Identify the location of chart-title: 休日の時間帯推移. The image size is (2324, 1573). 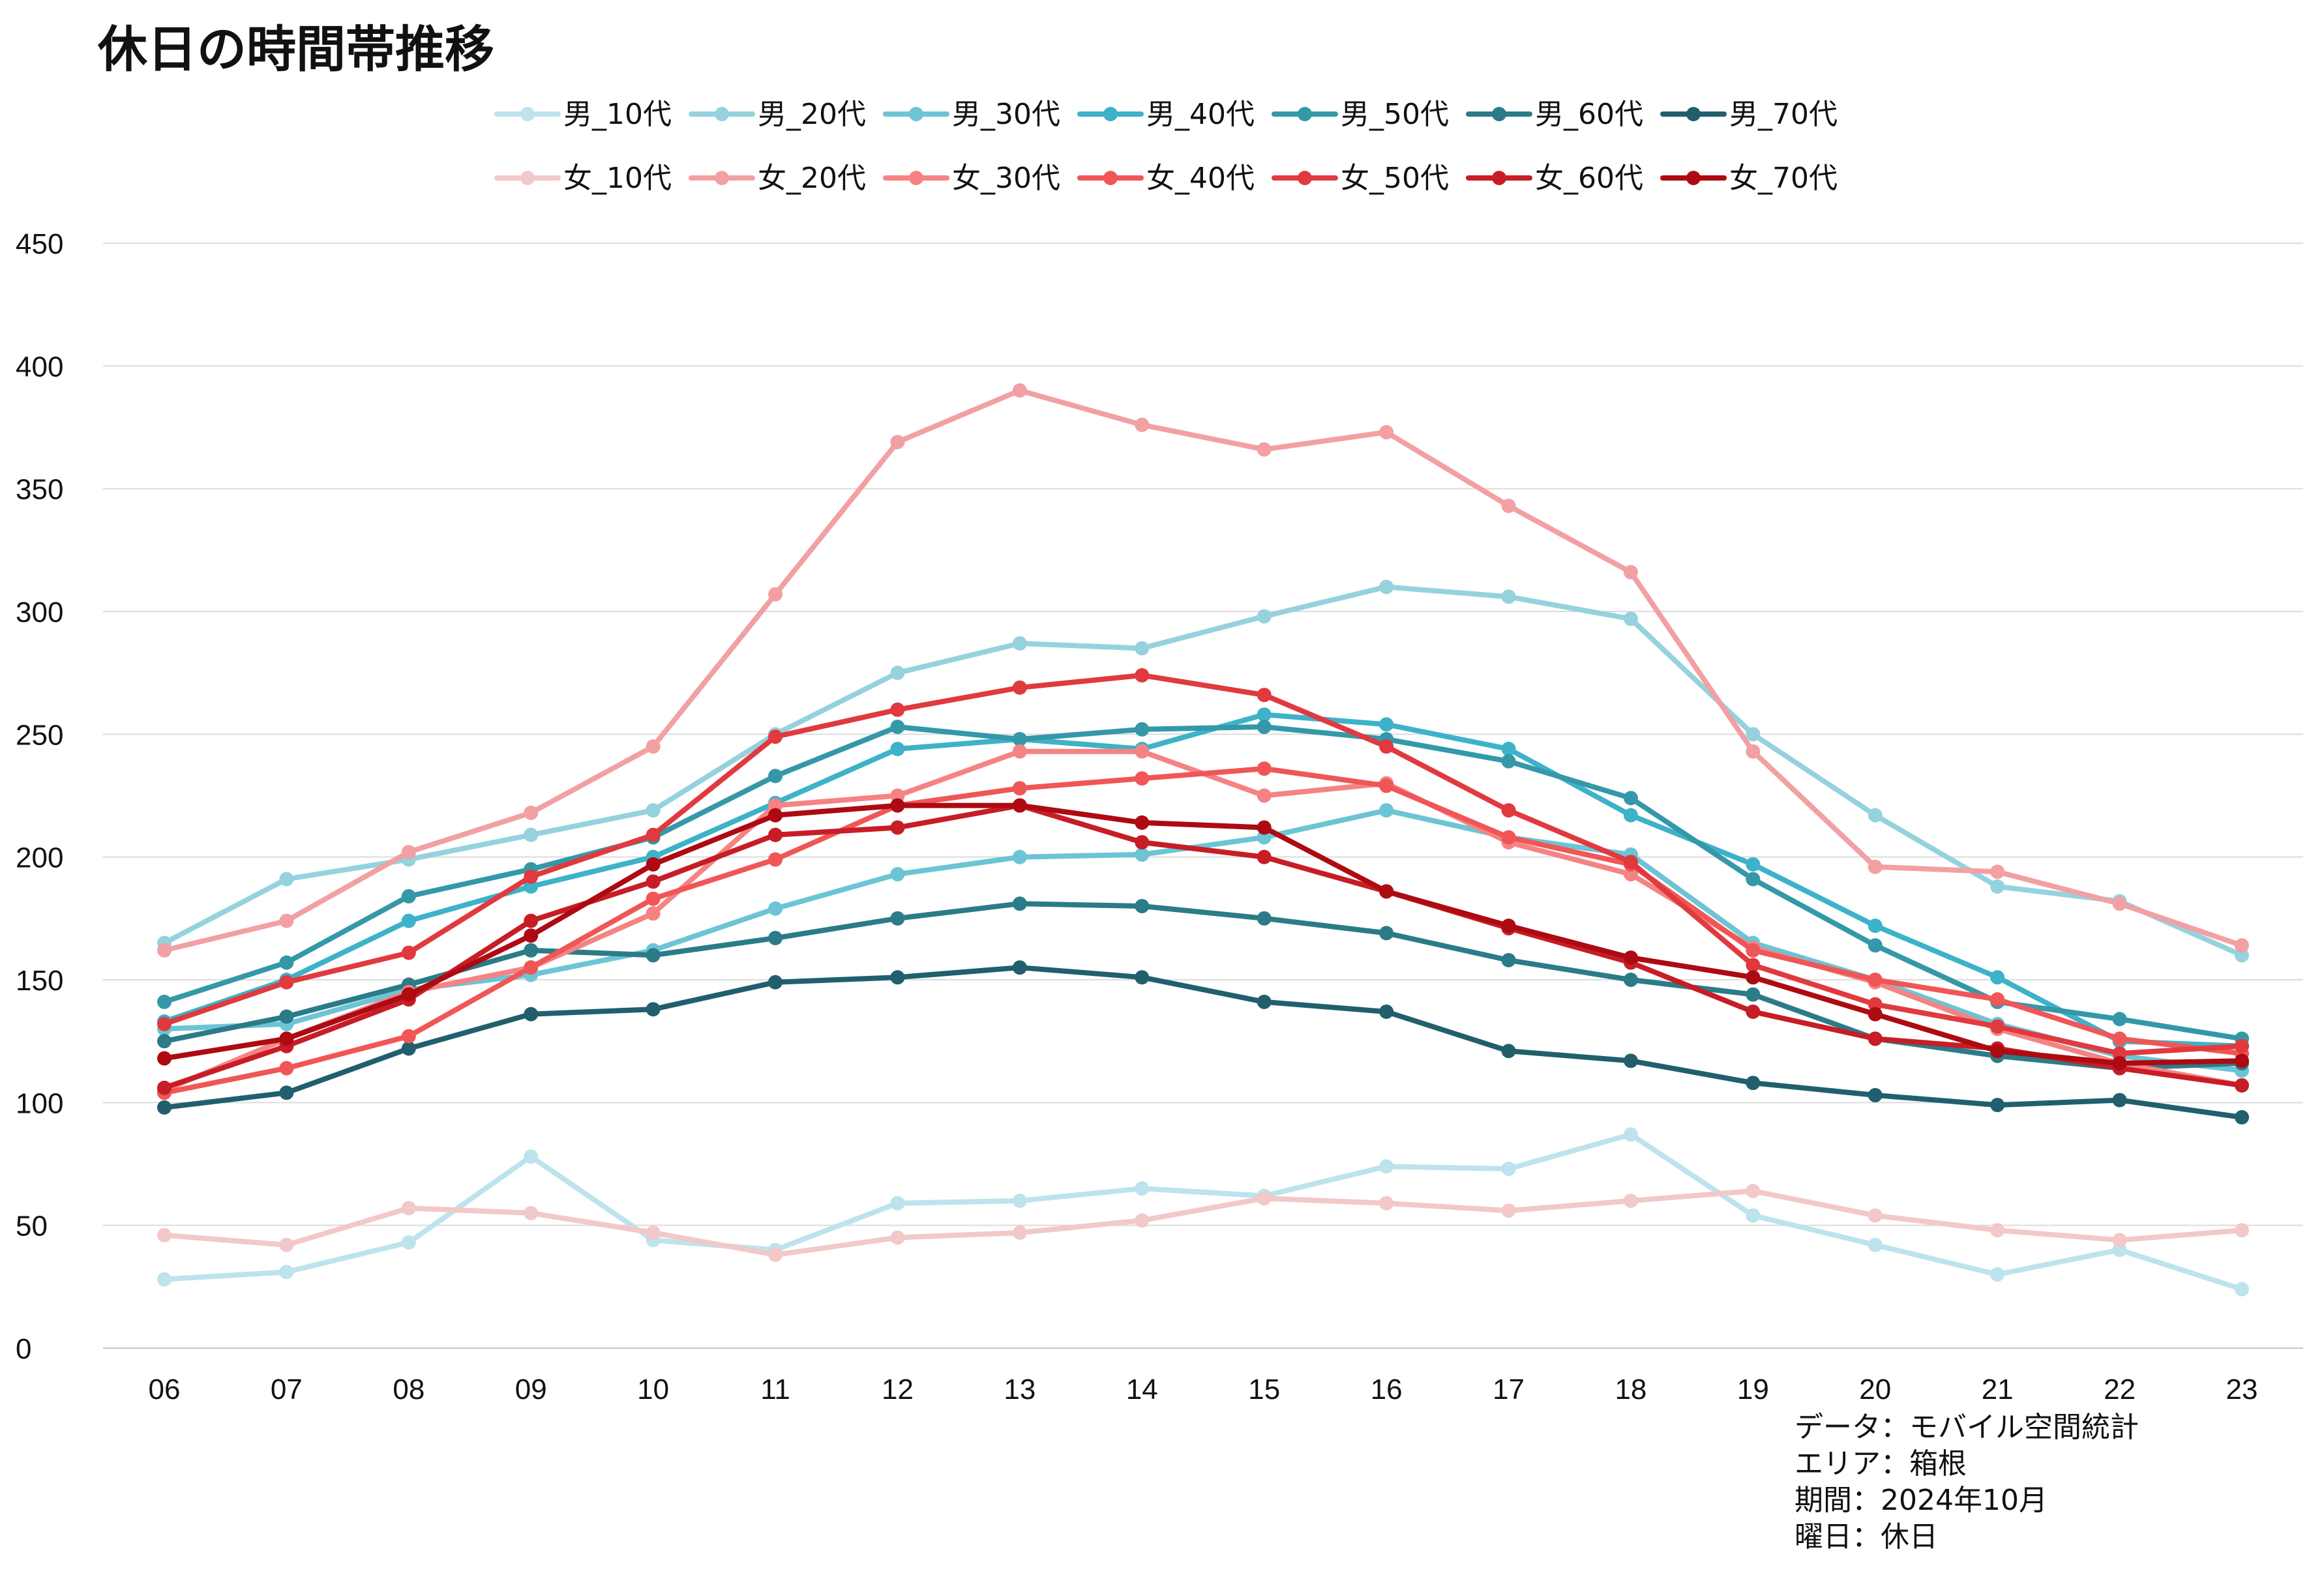
(296, 49).